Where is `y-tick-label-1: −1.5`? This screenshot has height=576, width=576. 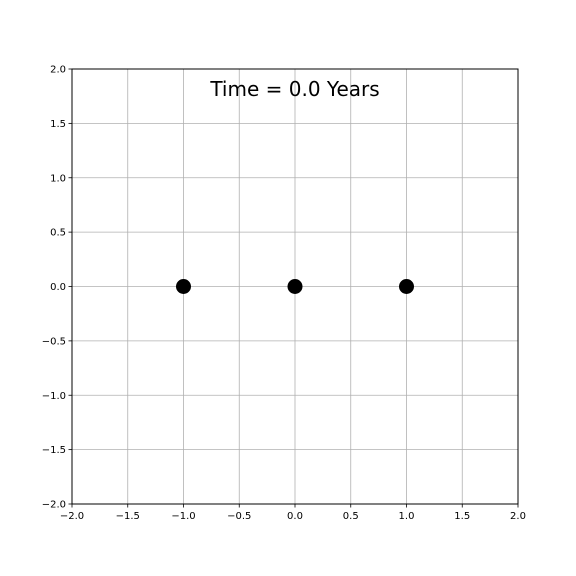 y-tick-label-1: −1.5 is located at coordinates (54, 450).